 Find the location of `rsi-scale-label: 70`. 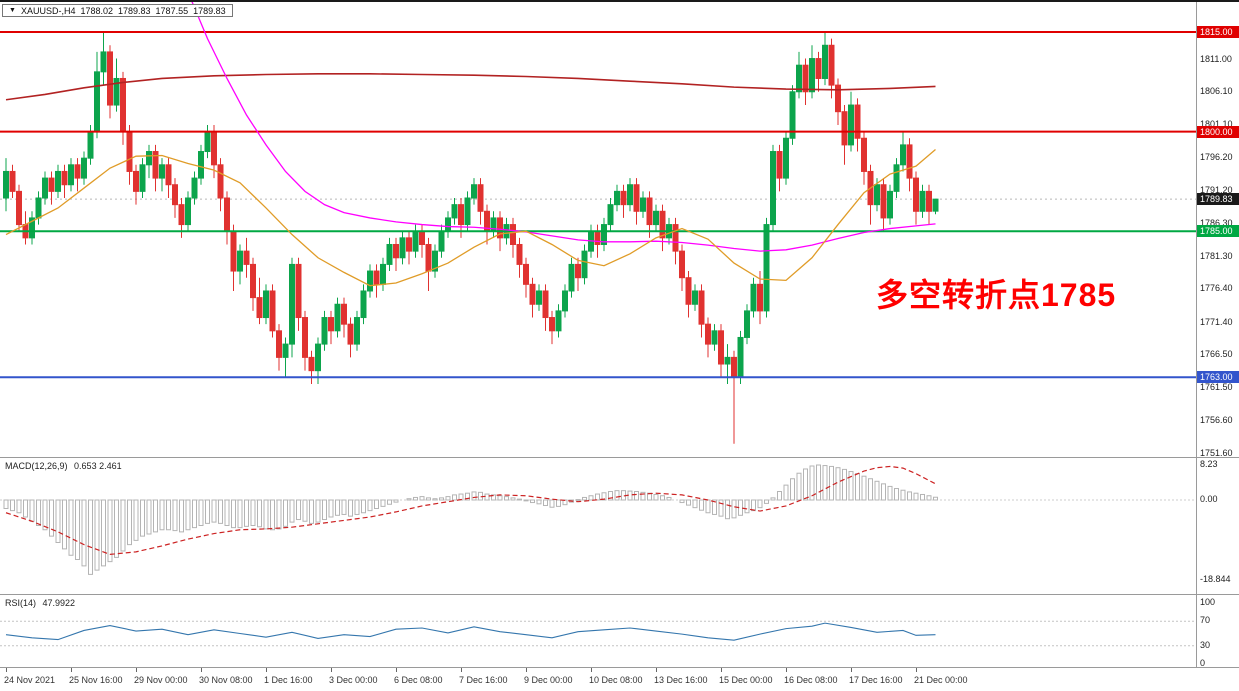

rsi-scale-label: 70 is located at coordinates (1205, 620).